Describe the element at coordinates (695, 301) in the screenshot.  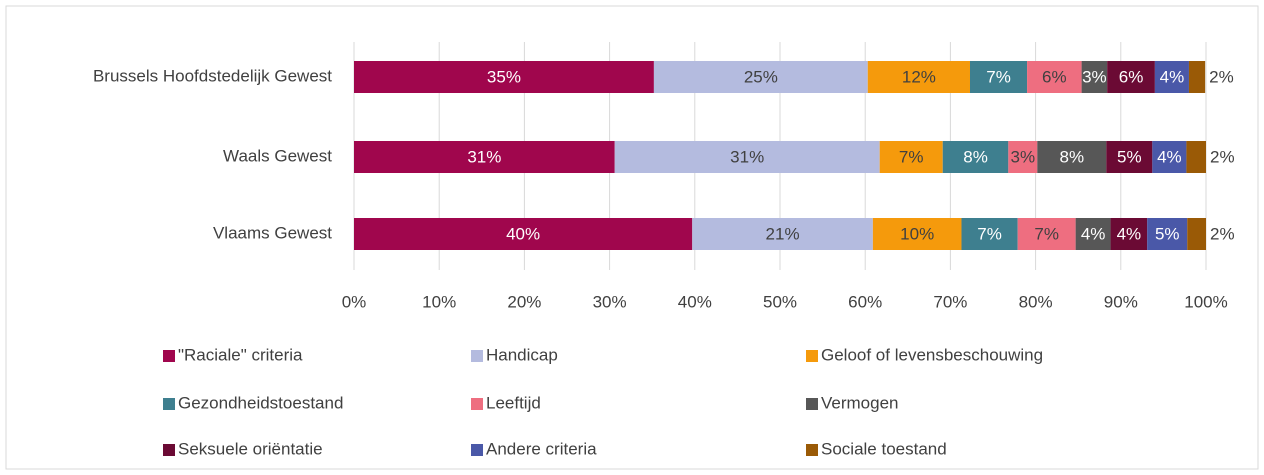
I see `x-tick-label: 40%` at that location.